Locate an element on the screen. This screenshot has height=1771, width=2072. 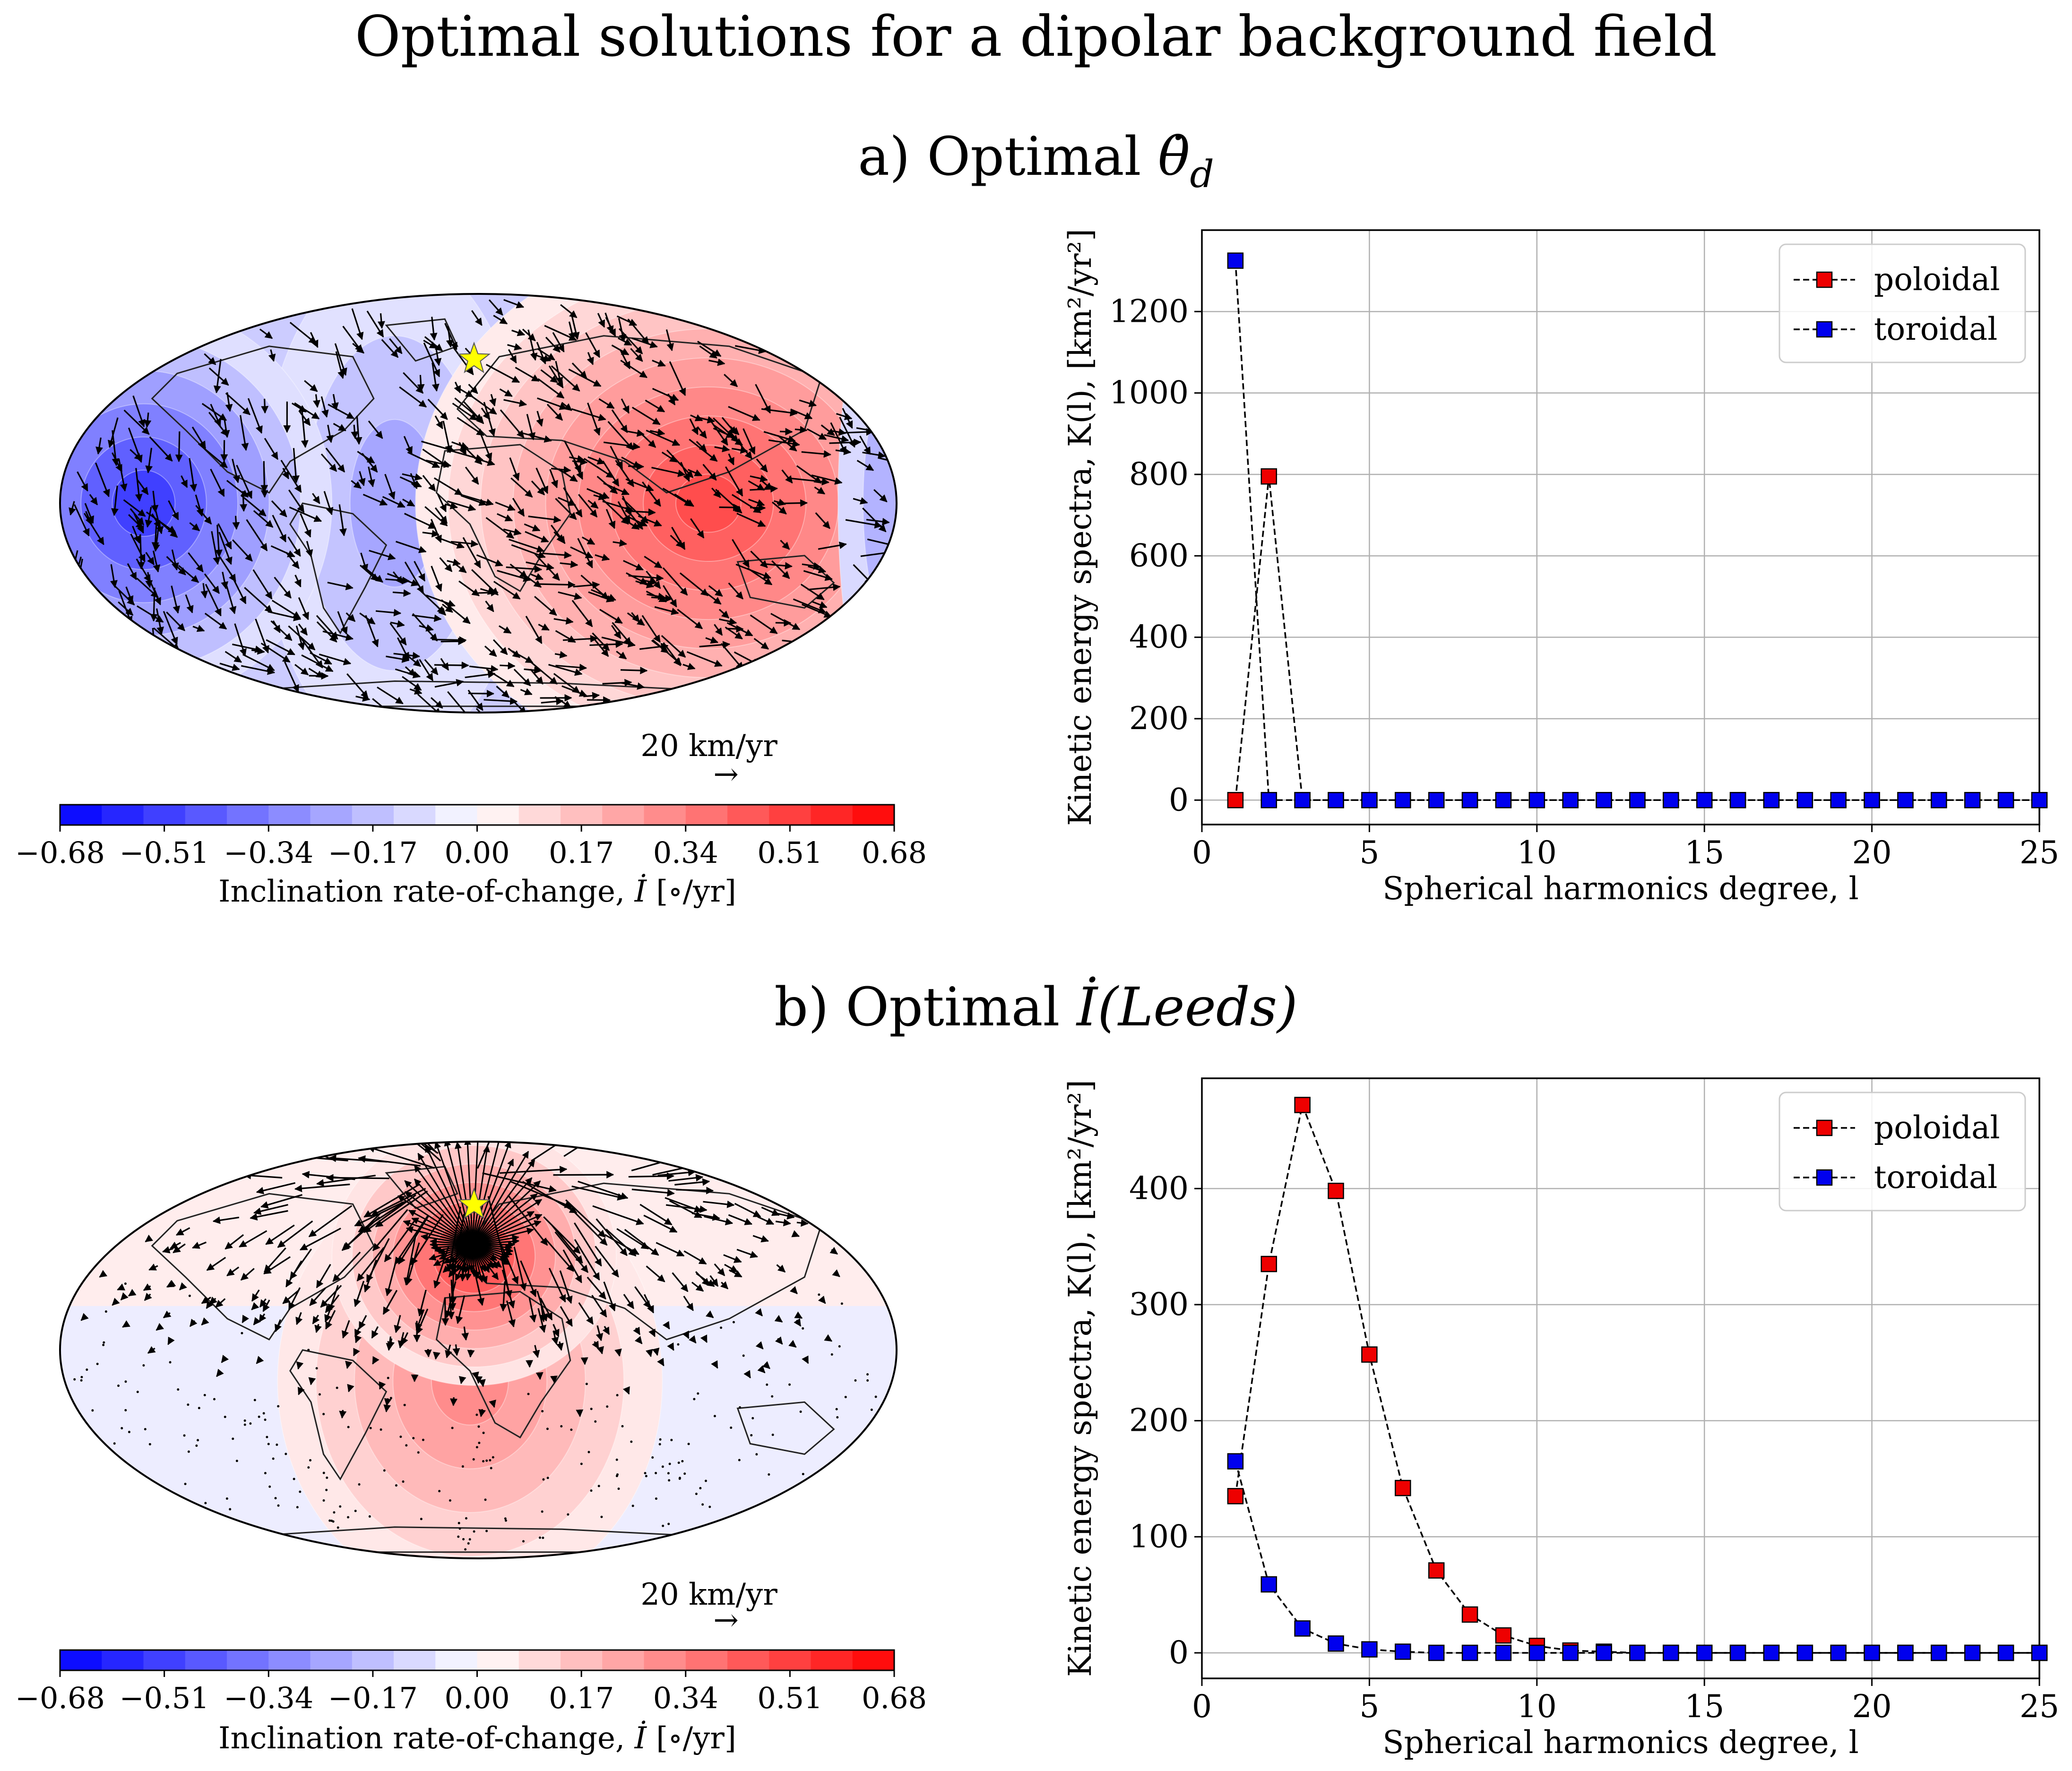
coastline is located at coordinates (338, 568).